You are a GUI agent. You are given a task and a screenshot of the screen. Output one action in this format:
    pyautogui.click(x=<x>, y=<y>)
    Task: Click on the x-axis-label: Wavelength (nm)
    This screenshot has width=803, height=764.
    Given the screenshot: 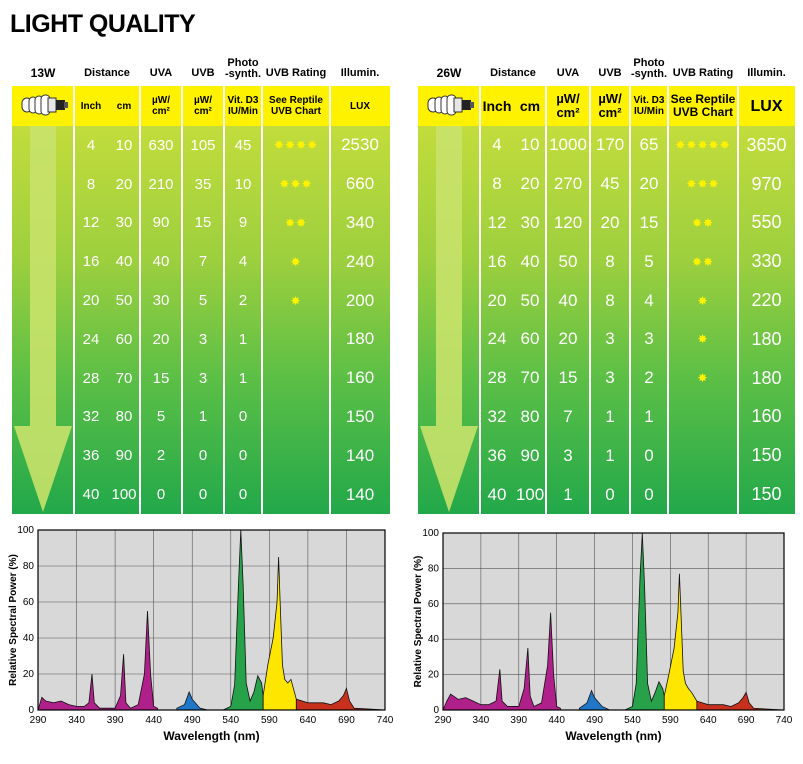 What is the action you would take?
    pyautogui.click(x=613, y=736)
    